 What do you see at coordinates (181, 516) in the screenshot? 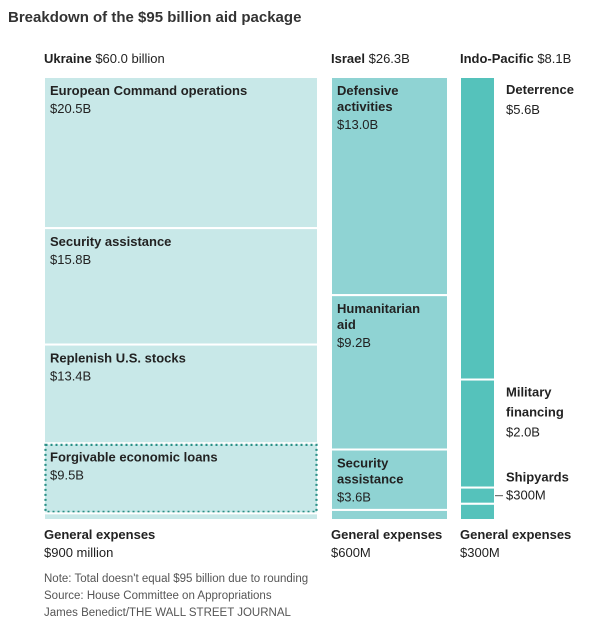
I see `ukraine-general-expenses-rect` at bounding box center [181, 516].